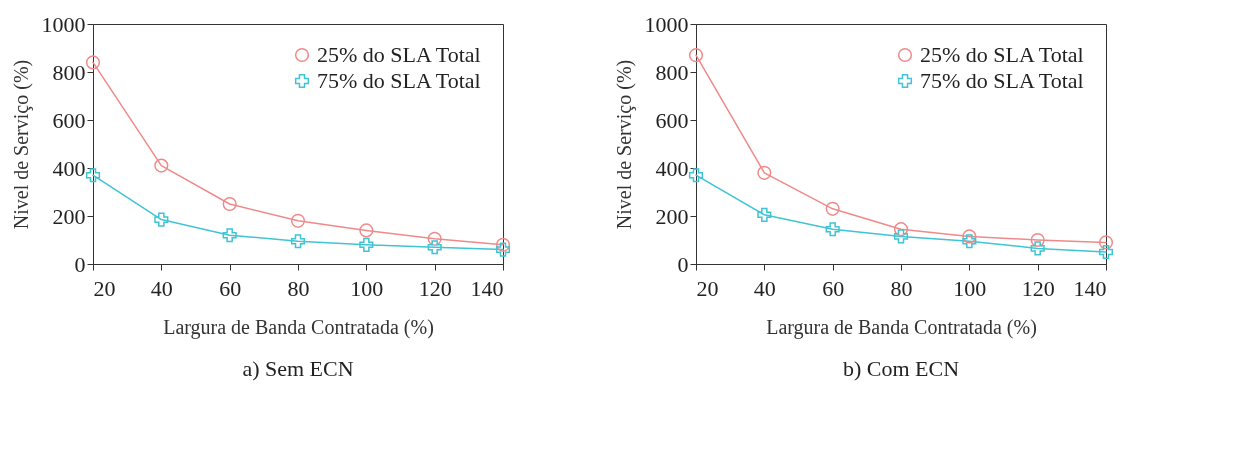 The height and width of the screenshot is (460, 1236). What do you see at coordinates (298, 368) in the screenshot?
I see `text: a) Sem ECN` at bounding box center [298, 368].